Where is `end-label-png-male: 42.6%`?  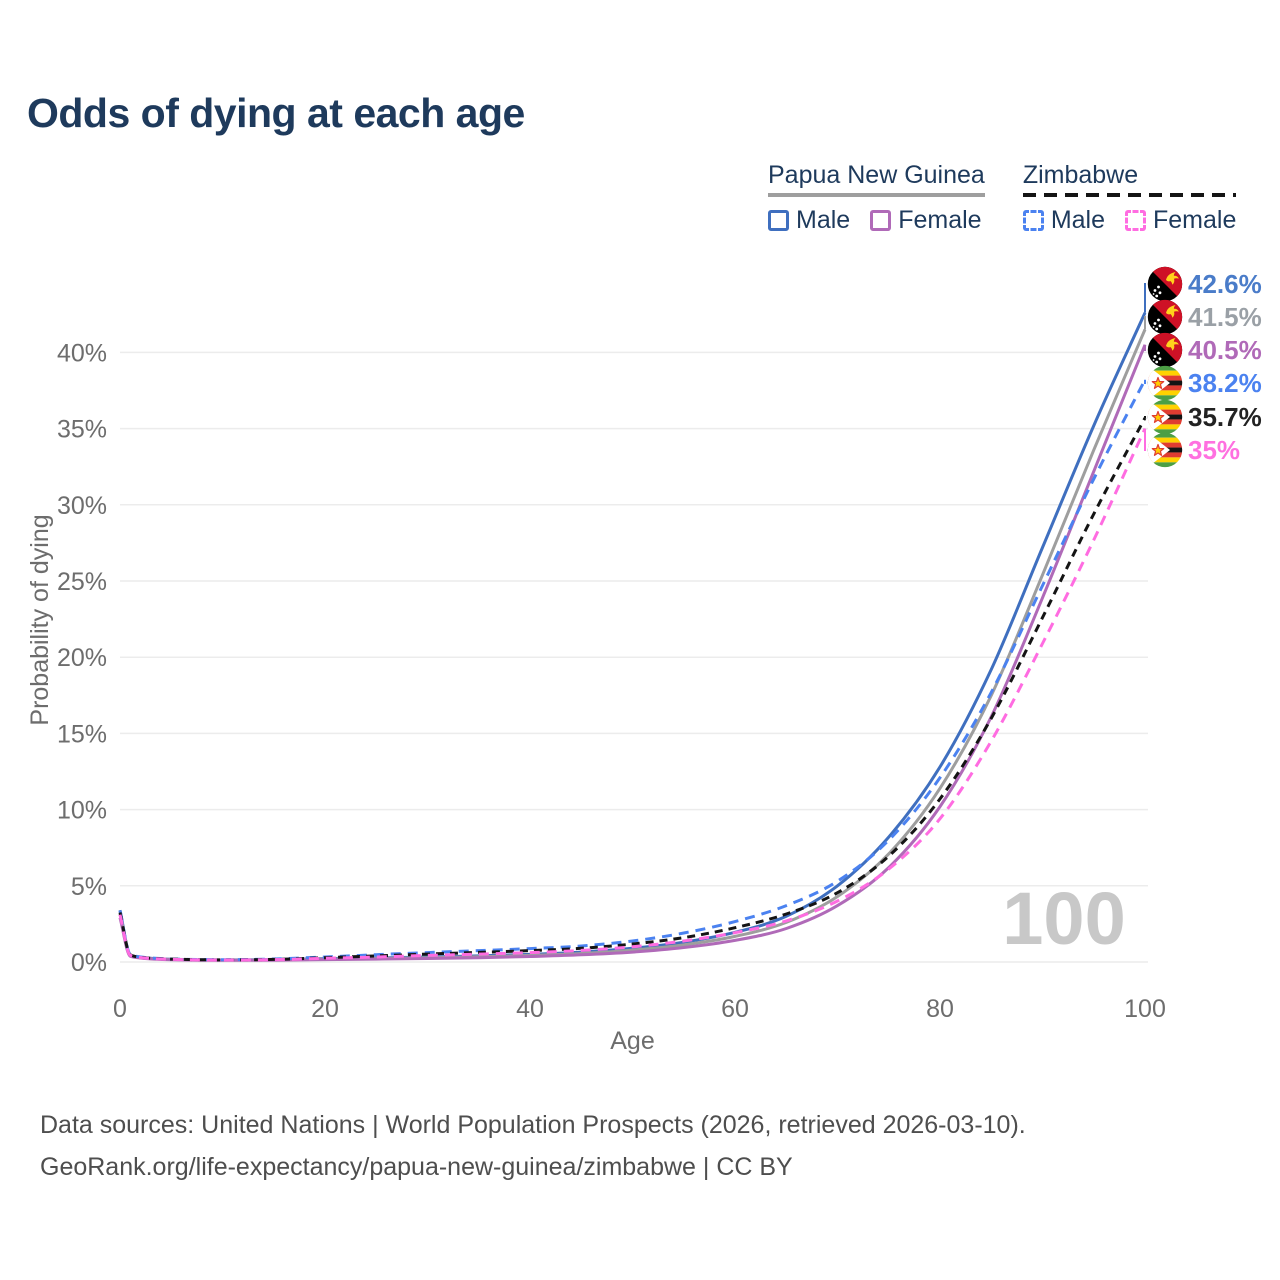
end-label-png-male: 42.6% is located at coordinates (1204, 284).